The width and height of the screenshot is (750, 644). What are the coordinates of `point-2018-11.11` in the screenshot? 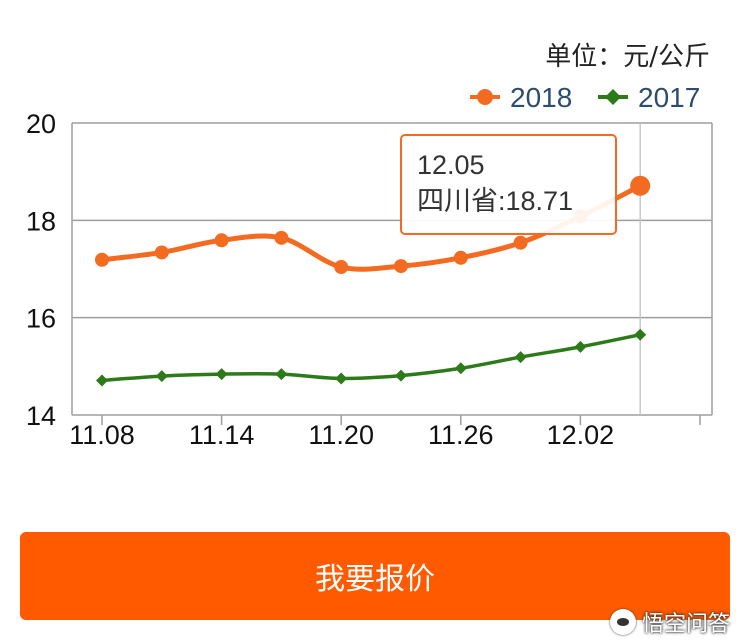 It's located at (161, 252).